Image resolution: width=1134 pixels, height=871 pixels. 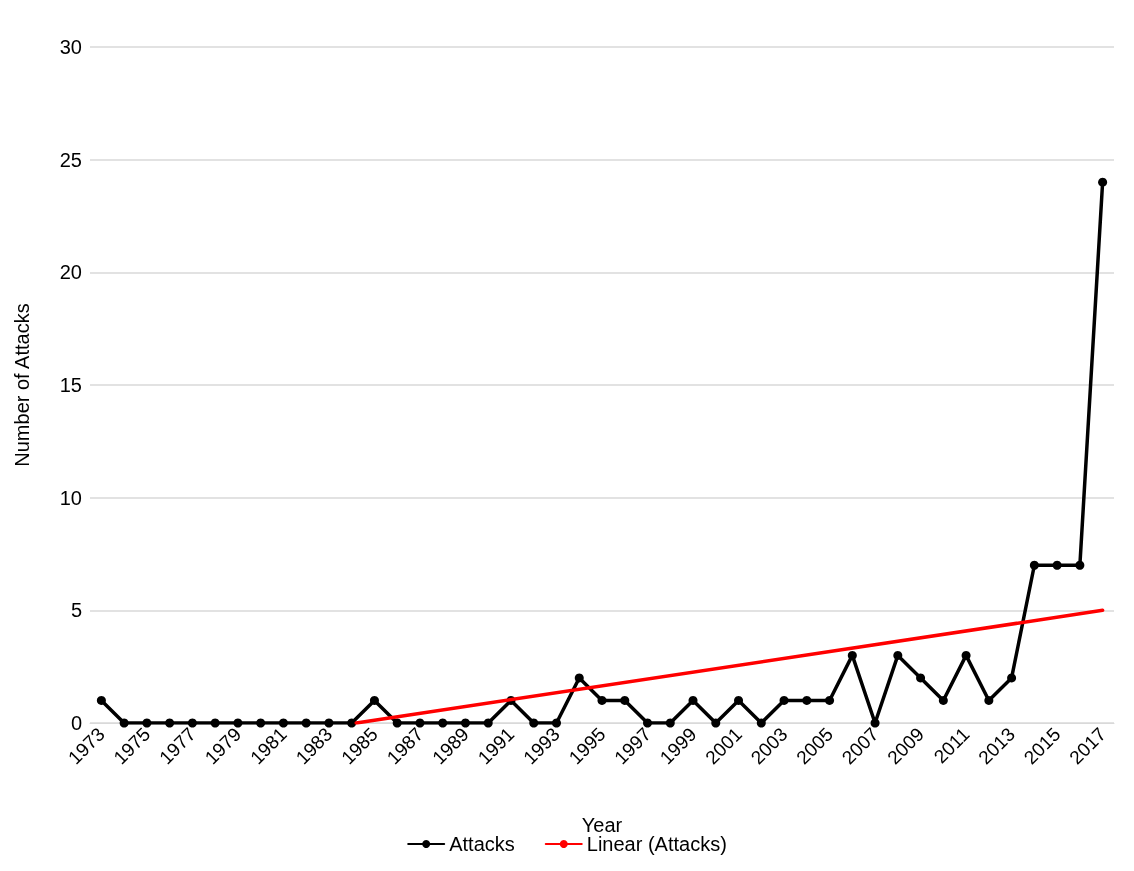 What do you see at coordinates (76, 723) in the screenshot?
I see `y-tick-label: 0` at bounding box center [76, 723].